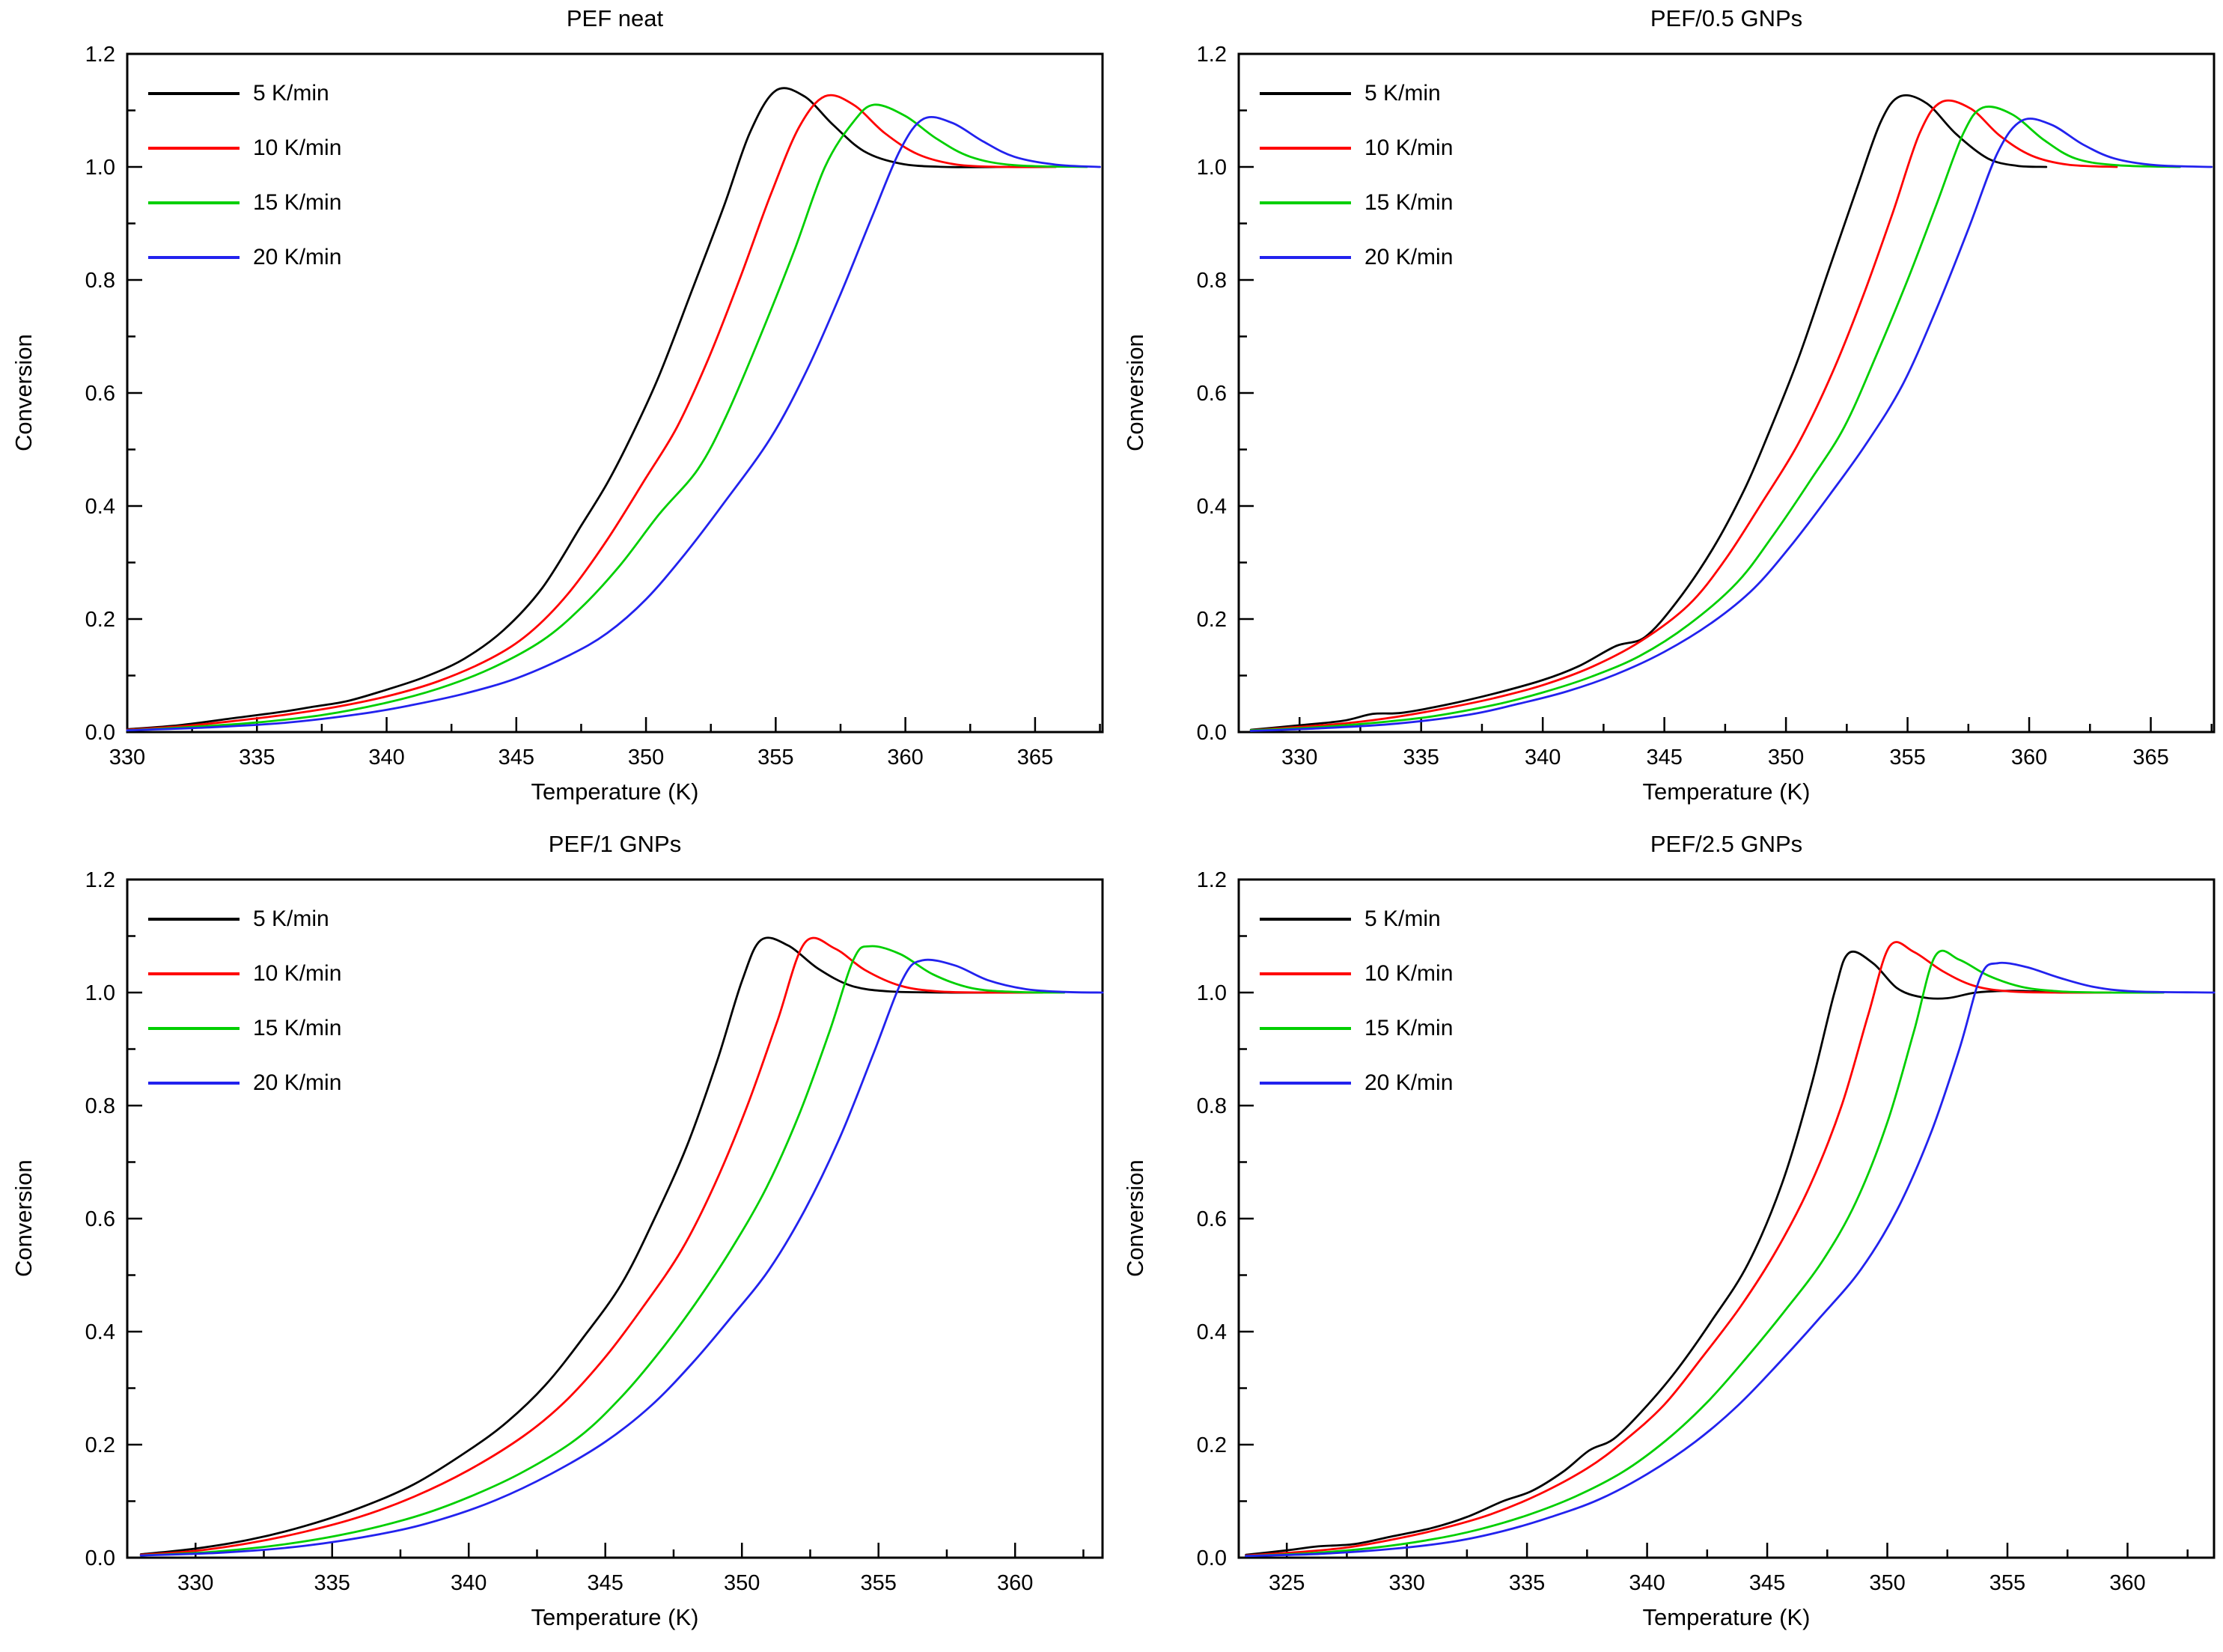  What do you see at coordinates (1726, 844) in the screenshot?
I see `chart-title: PEF/2.5 GNPs` at bounding box center [1726, 844].